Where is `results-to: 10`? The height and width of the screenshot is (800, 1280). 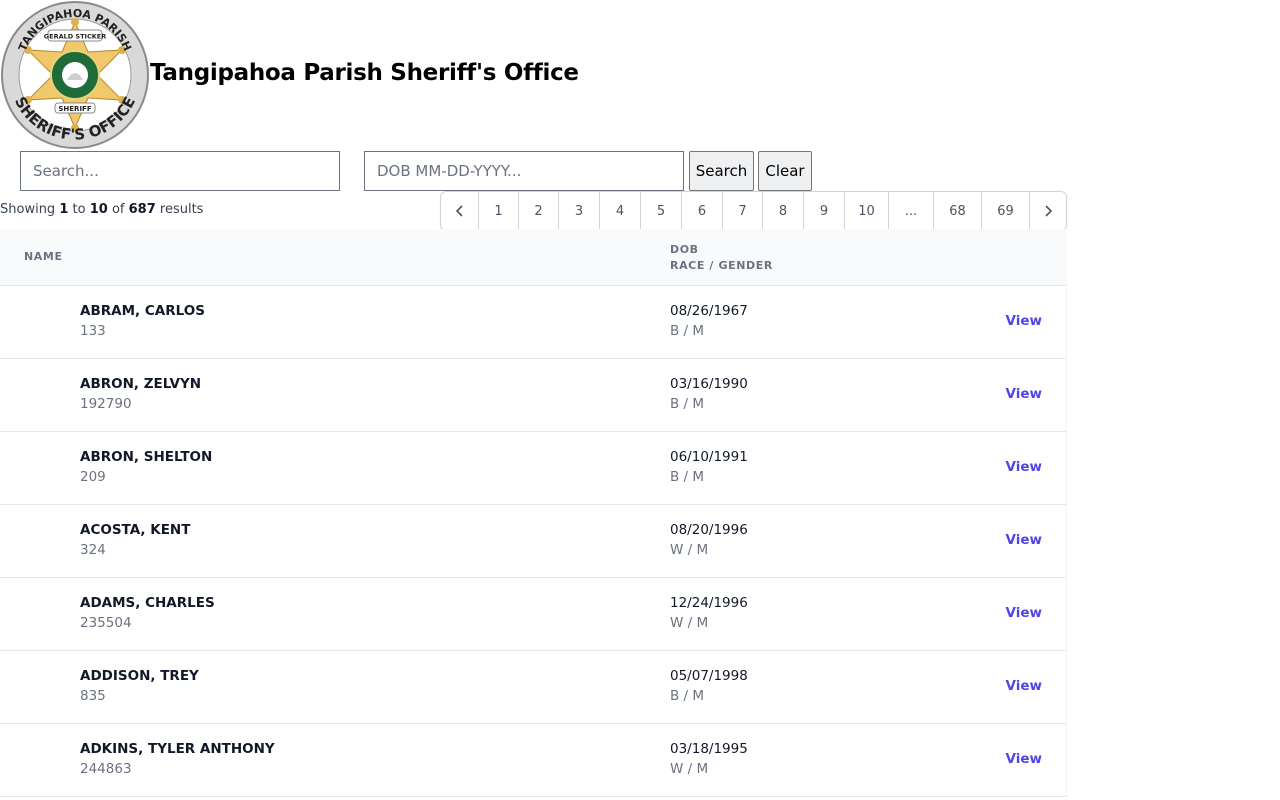
results-to: 10 is located at coordinates (98, 209).